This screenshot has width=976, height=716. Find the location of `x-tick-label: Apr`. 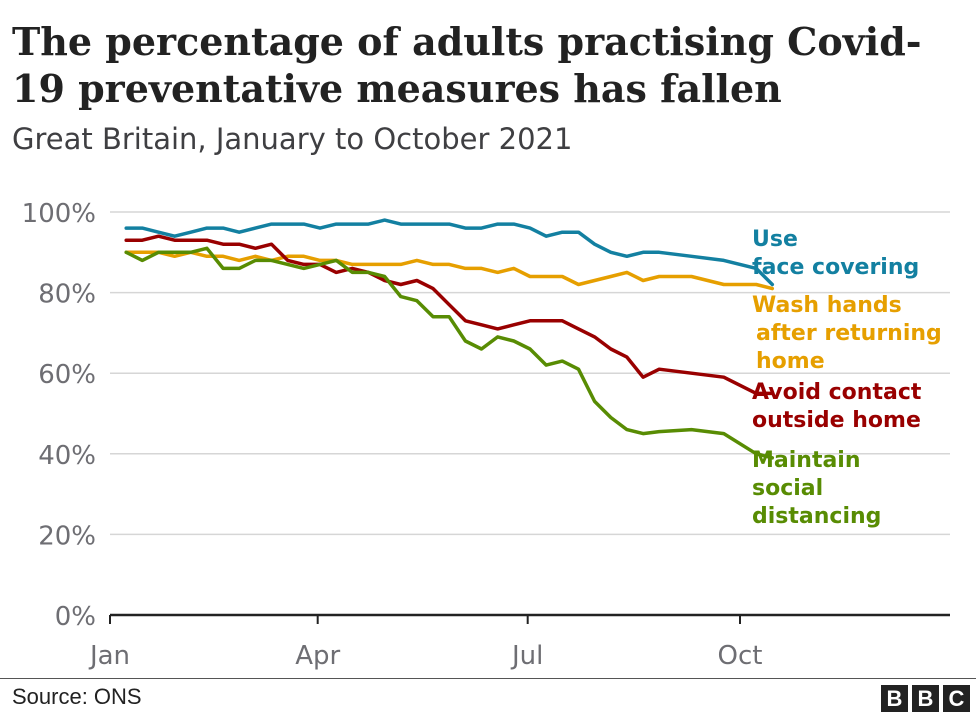

x-tick-label: Apr is located at coordinates (317, 656).